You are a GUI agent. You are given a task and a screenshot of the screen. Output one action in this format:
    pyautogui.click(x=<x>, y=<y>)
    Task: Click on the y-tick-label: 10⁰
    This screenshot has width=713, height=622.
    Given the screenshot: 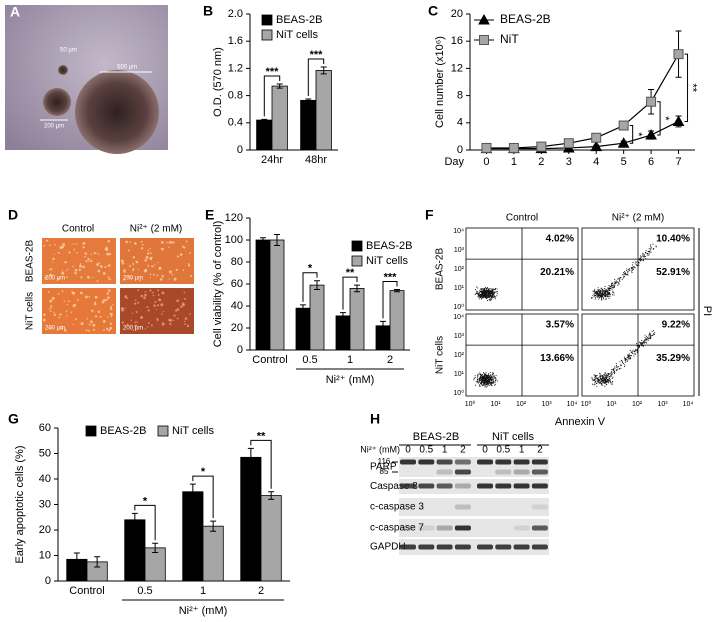 What is the action you would take?
    pyautogui.click(x=458, y=393)
    